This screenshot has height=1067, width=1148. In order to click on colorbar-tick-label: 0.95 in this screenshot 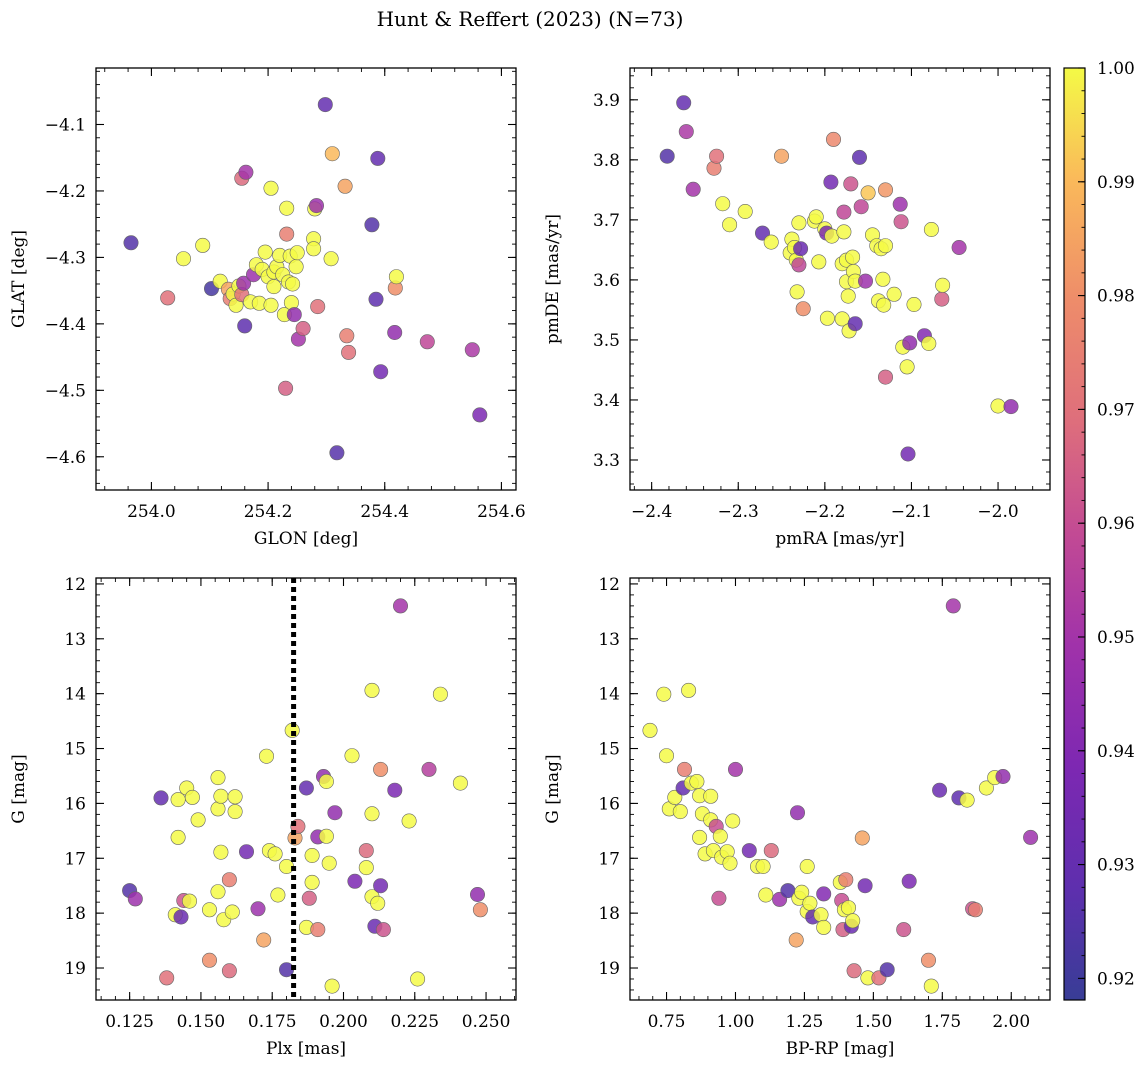, I will do `click(1116, 638)`.